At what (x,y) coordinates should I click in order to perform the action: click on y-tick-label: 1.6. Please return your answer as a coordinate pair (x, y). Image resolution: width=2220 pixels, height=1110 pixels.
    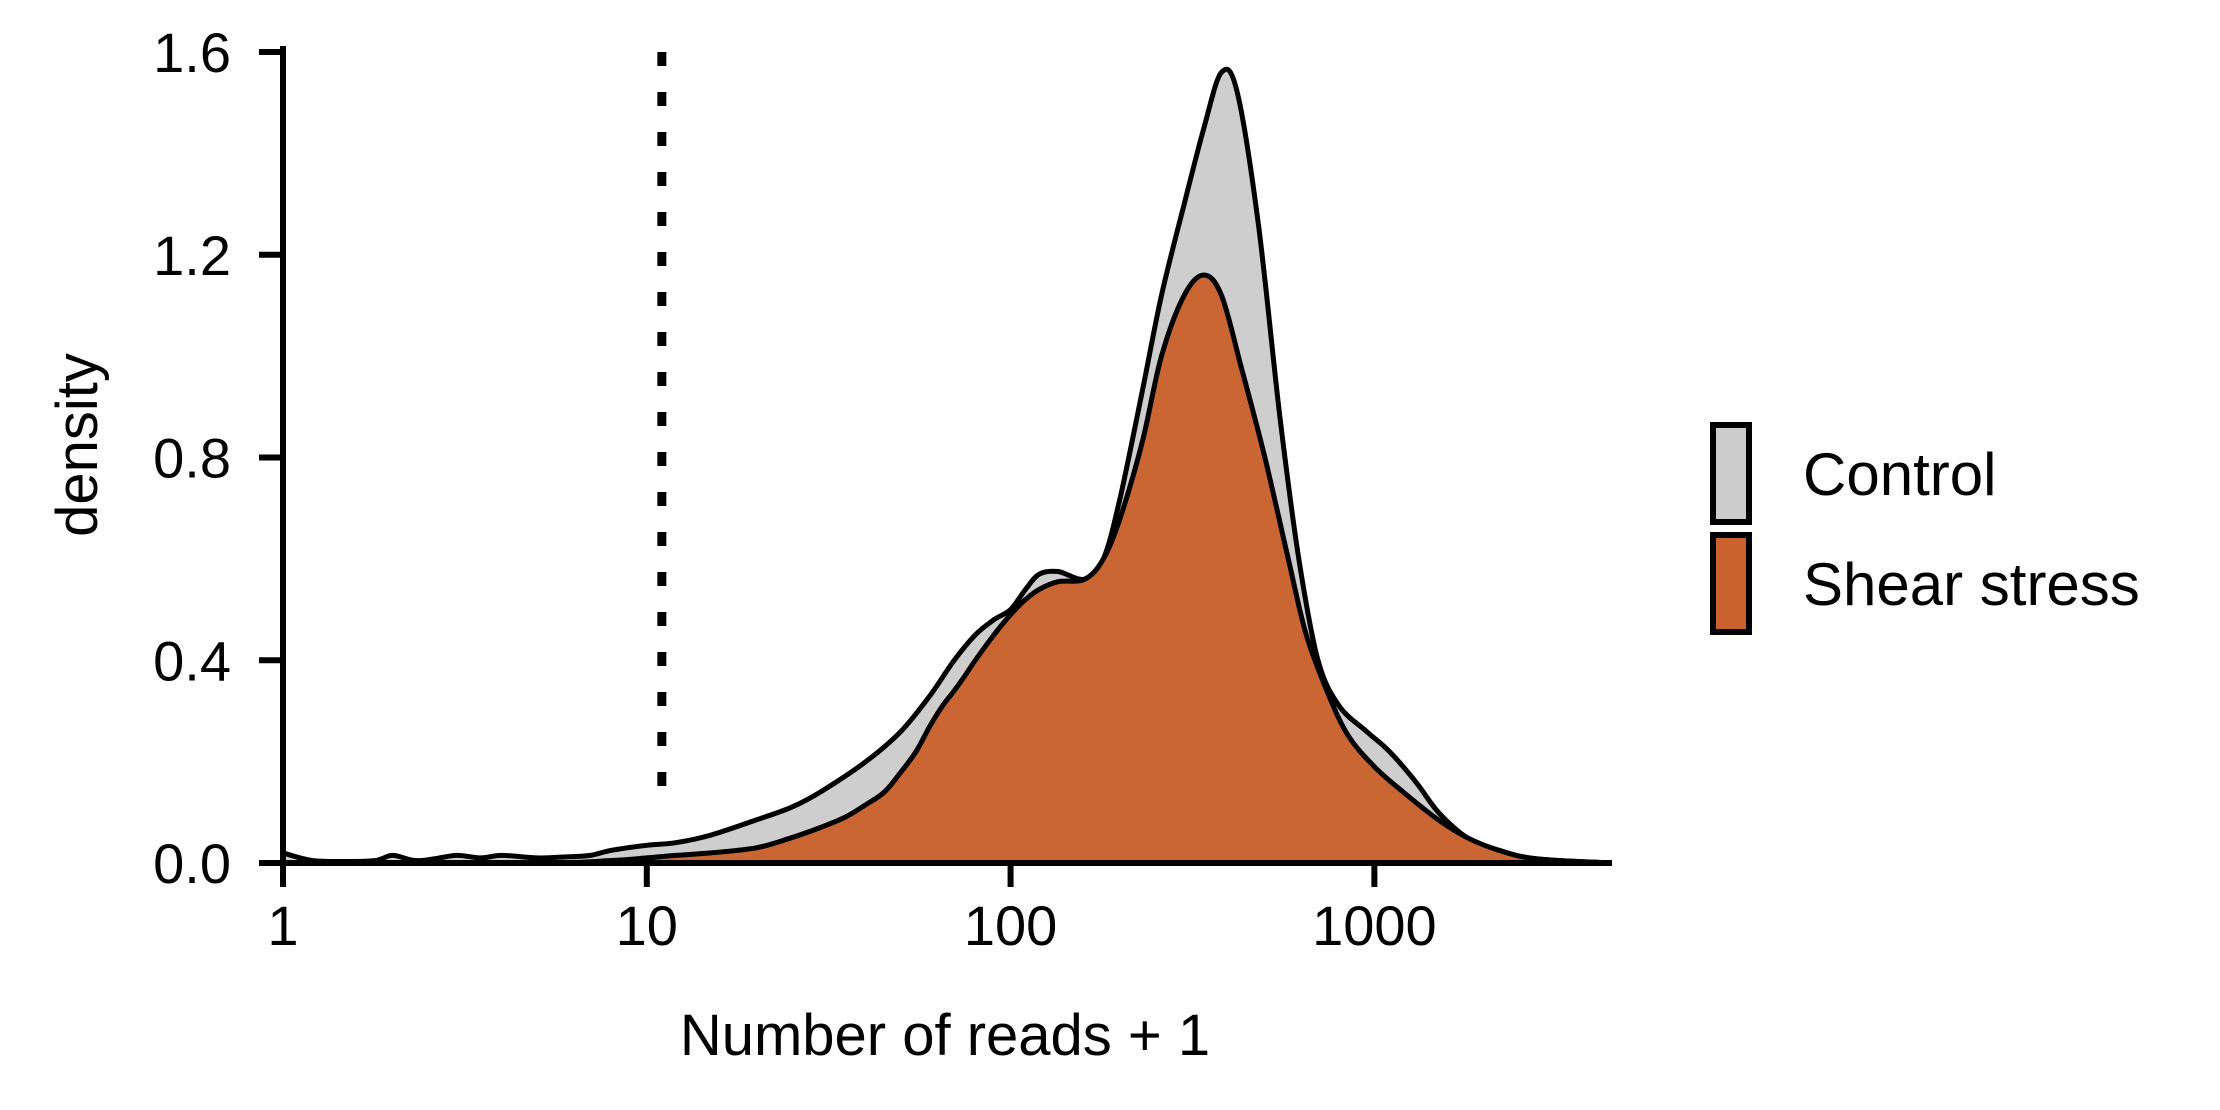
    Looking at the image, I should click on (192, 52).